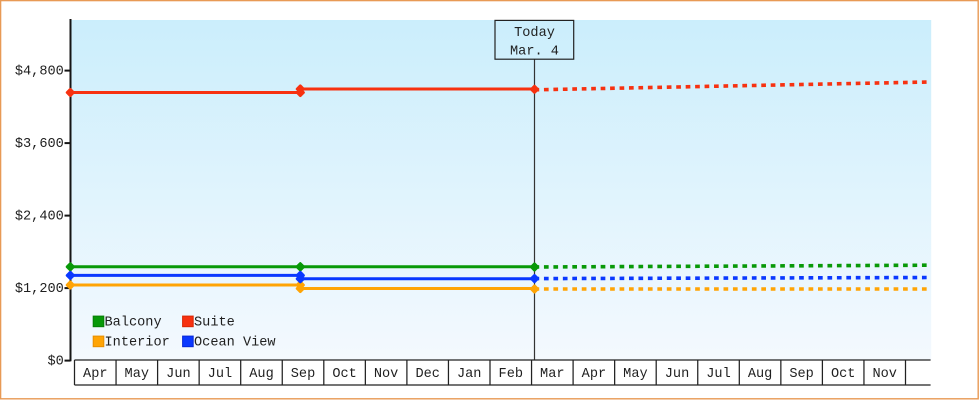  Describe the element at coordinates (469, 374) in the screenshot. I see `svg-text: Jan` at that location.